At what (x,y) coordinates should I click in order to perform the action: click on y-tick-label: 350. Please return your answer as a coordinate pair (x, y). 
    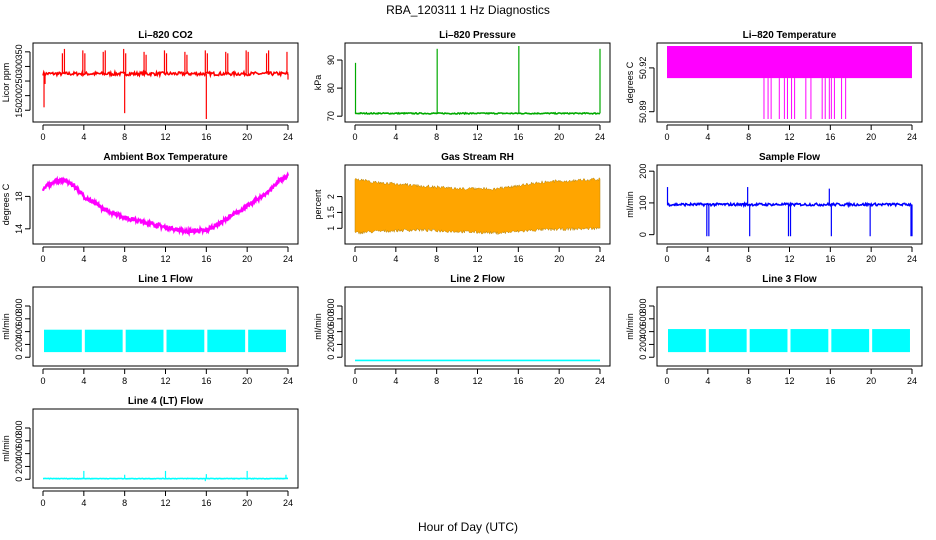
    Looking at the image, I should click on (19, 51).